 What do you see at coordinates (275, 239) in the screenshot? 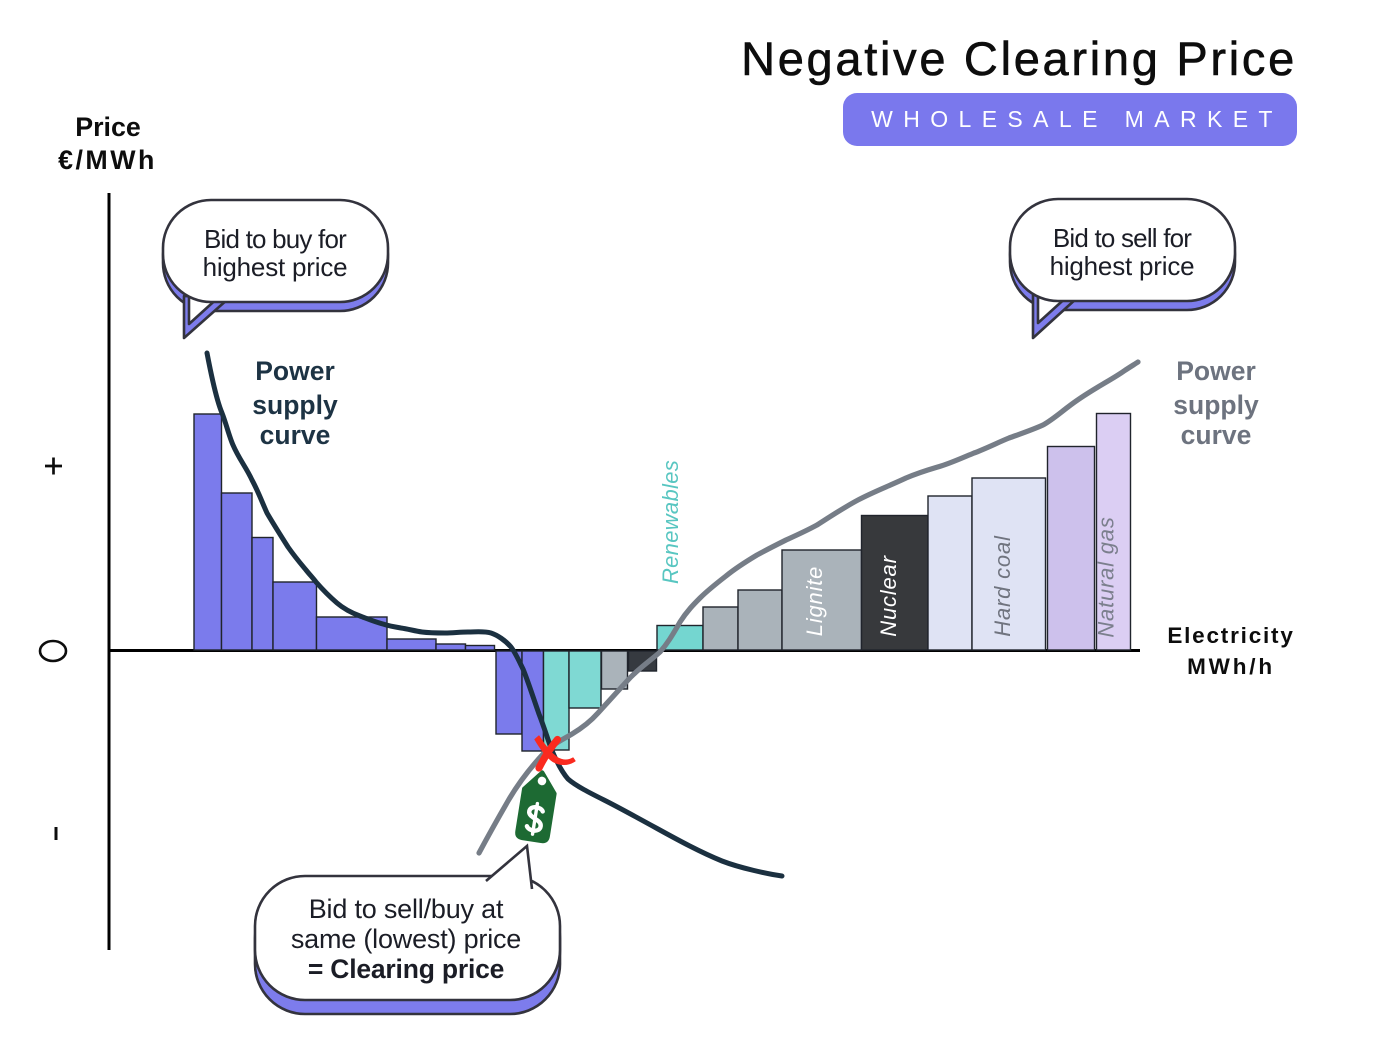
I see `svg-text: Bid to buy for` at bounding box center [275, 239].